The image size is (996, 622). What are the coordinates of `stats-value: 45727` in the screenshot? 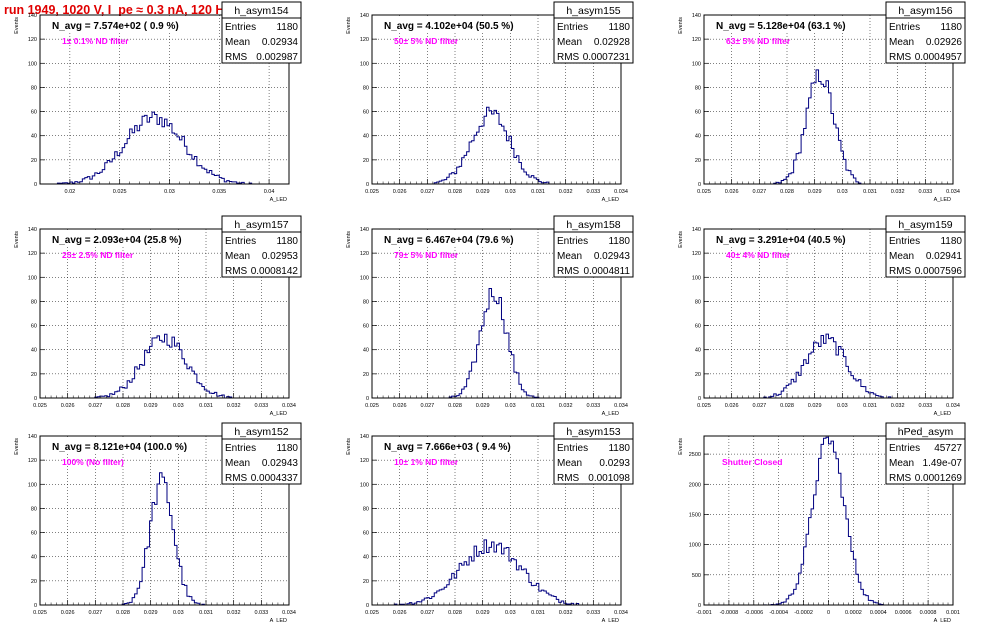 It's located at (948, 448).